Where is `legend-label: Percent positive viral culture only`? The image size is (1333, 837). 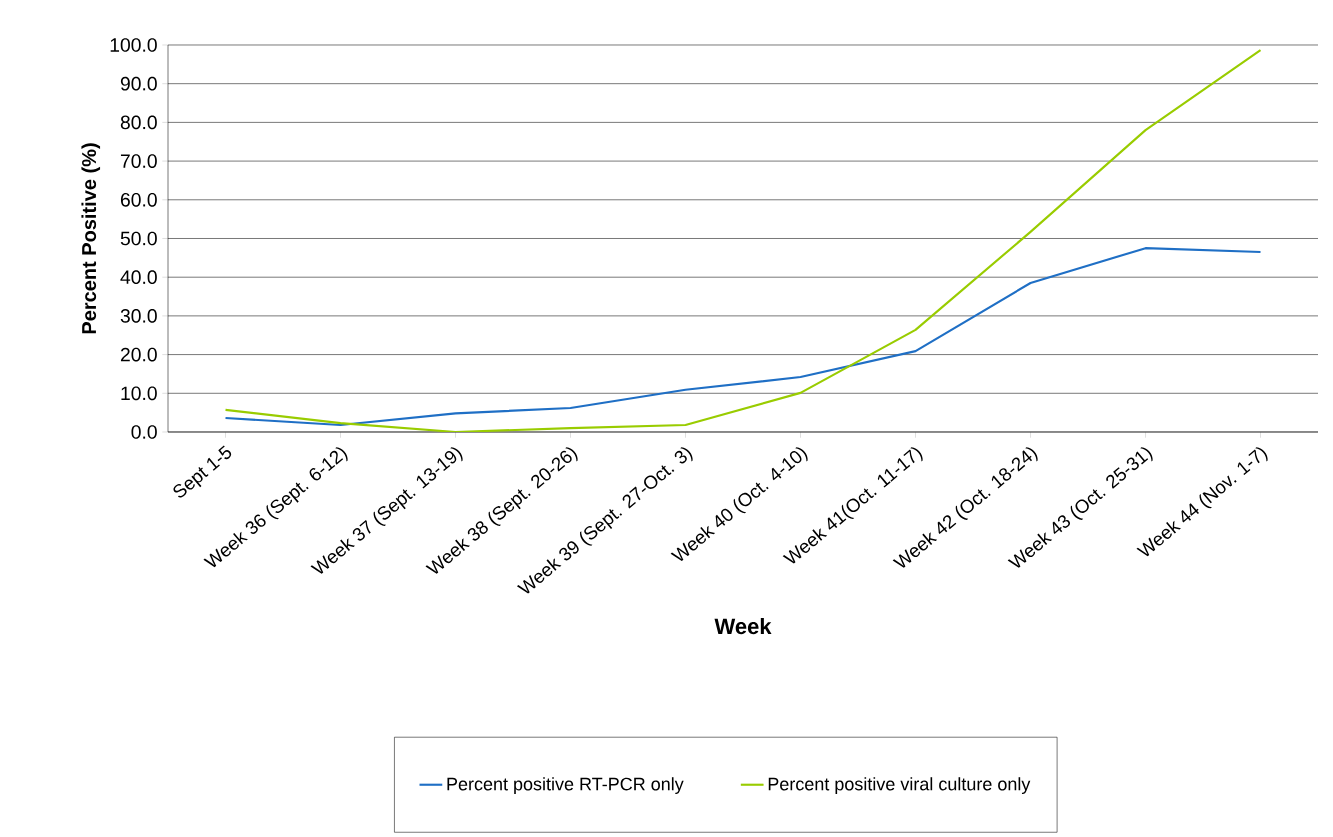 legend-label: Percent positive viral culture only is located at coordinates (899, 785).